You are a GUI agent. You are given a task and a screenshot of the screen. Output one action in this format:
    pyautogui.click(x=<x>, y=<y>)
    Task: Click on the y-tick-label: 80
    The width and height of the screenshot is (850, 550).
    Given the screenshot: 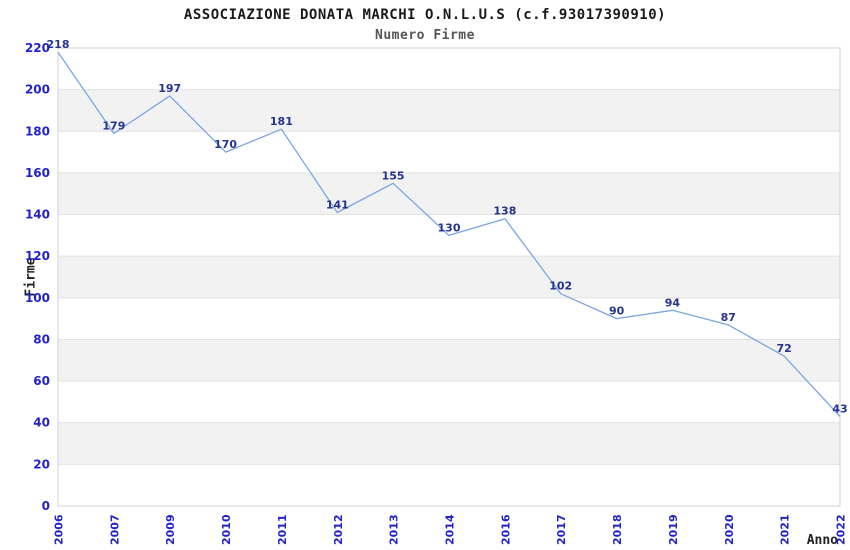 What is the action you would take?
    pyautogui.click(x=41, y=340)
    